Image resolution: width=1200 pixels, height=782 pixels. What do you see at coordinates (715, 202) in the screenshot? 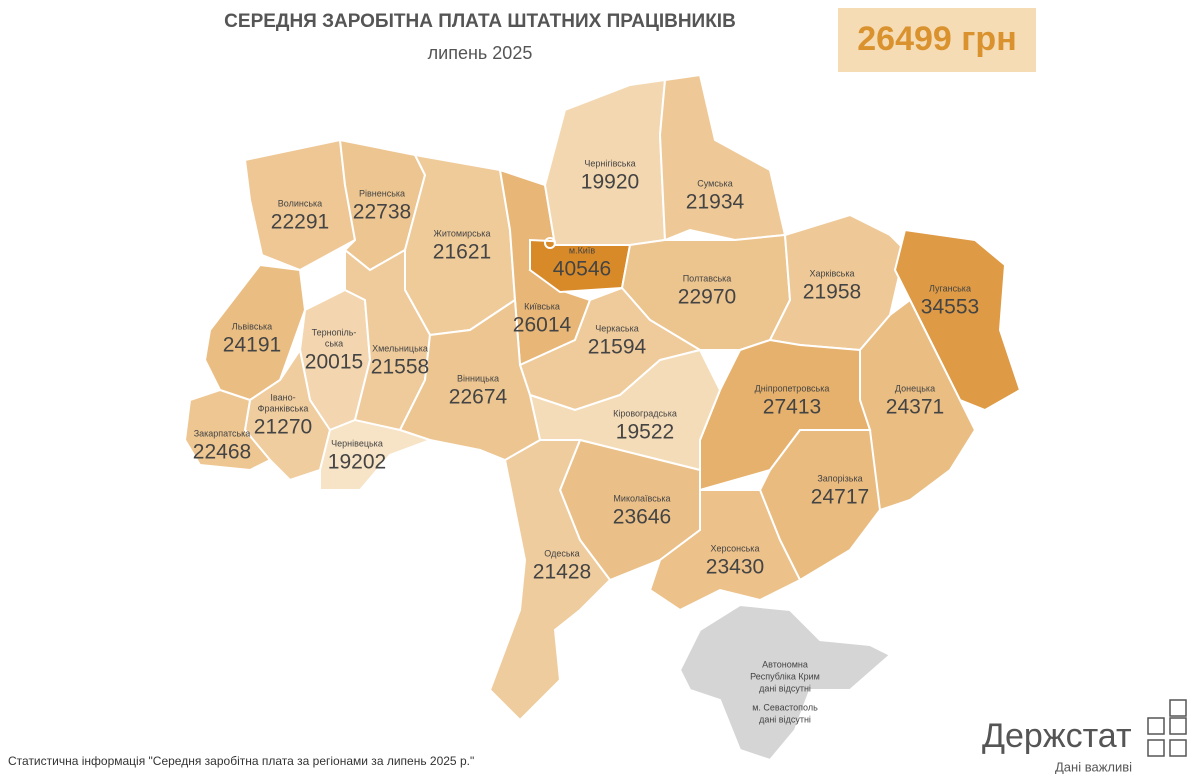
I see `region-value: 21934` at bounding box center [715, 202].